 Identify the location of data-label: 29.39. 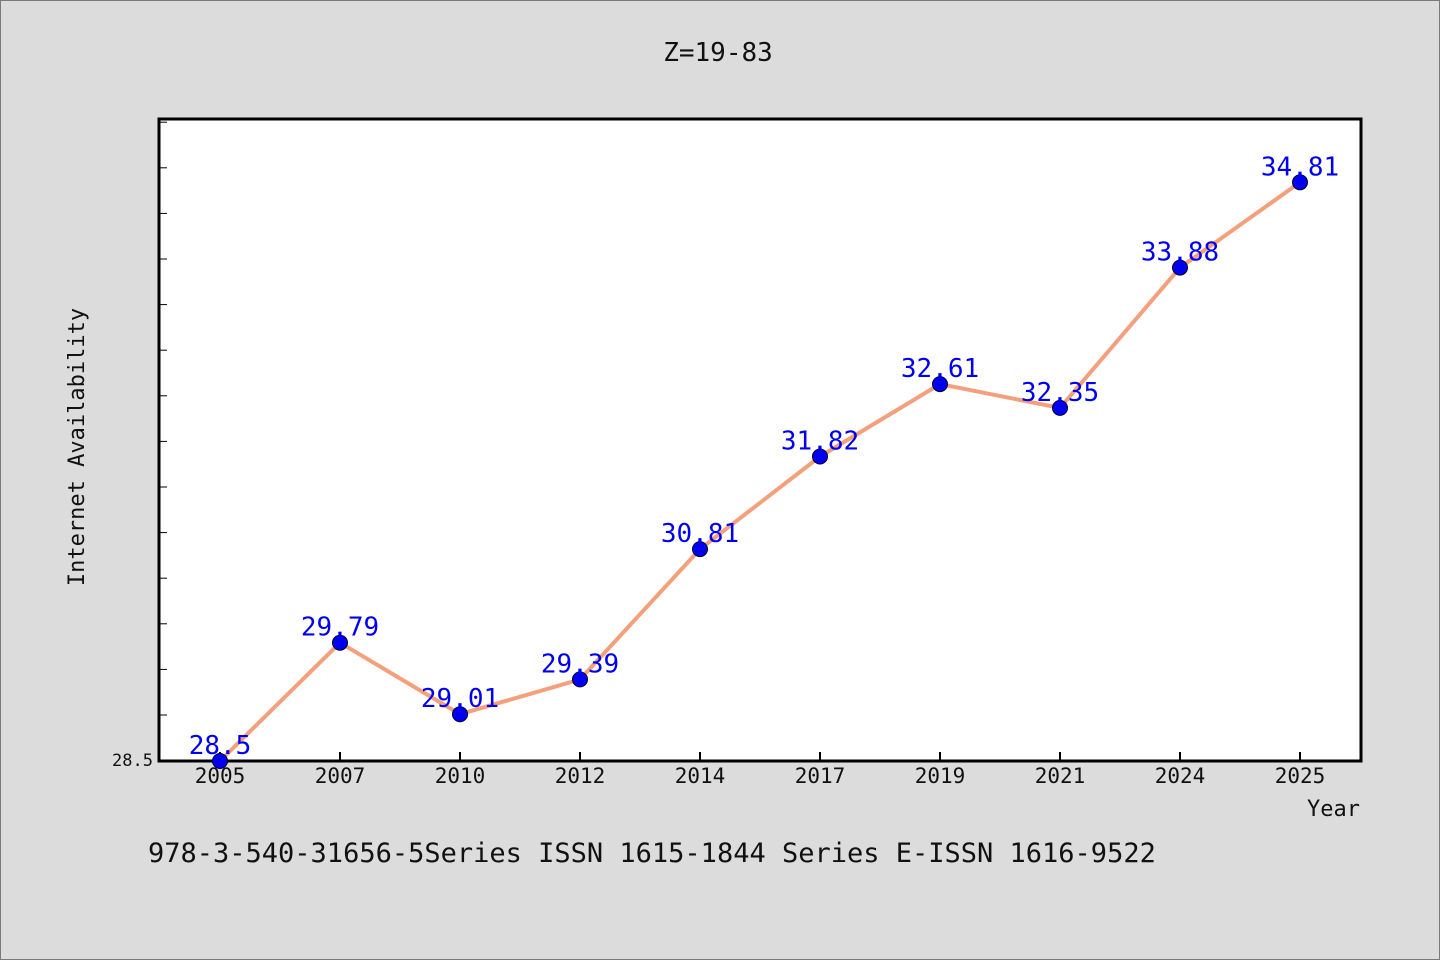
(580, 664).